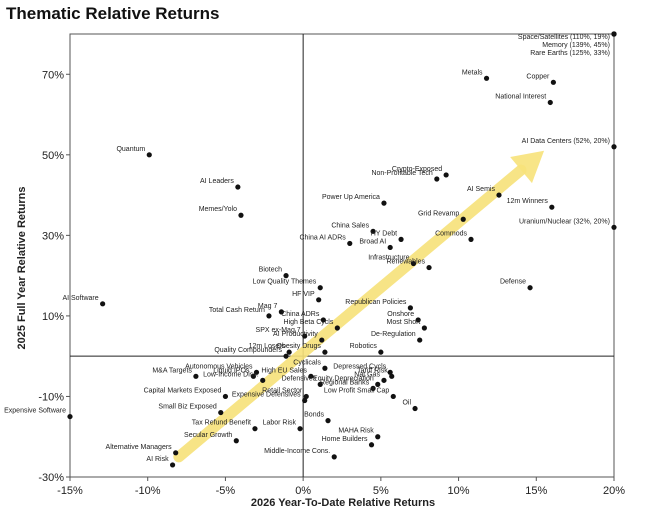  Describe the element at coordinates (53, 236) in the screenshot. I see `y-tick-label: 30%` at that location.